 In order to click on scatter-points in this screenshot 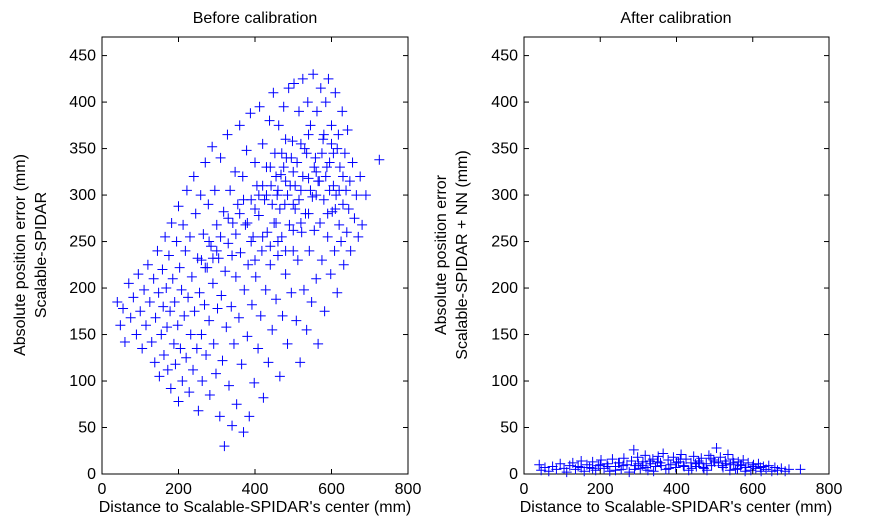, I will do `click(670, 460)`.